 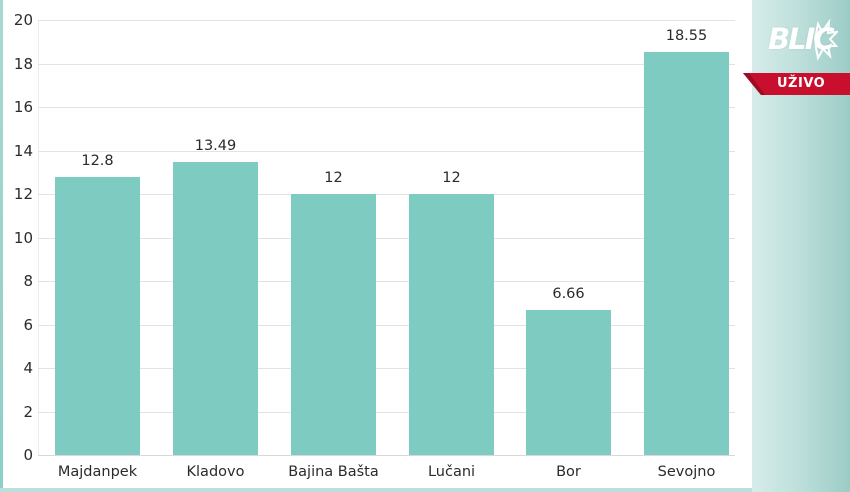 What do you see at coordinates (568, 472) in the screenshot?
I see `x-category-label: Bor` at bounding box center [568, 472].